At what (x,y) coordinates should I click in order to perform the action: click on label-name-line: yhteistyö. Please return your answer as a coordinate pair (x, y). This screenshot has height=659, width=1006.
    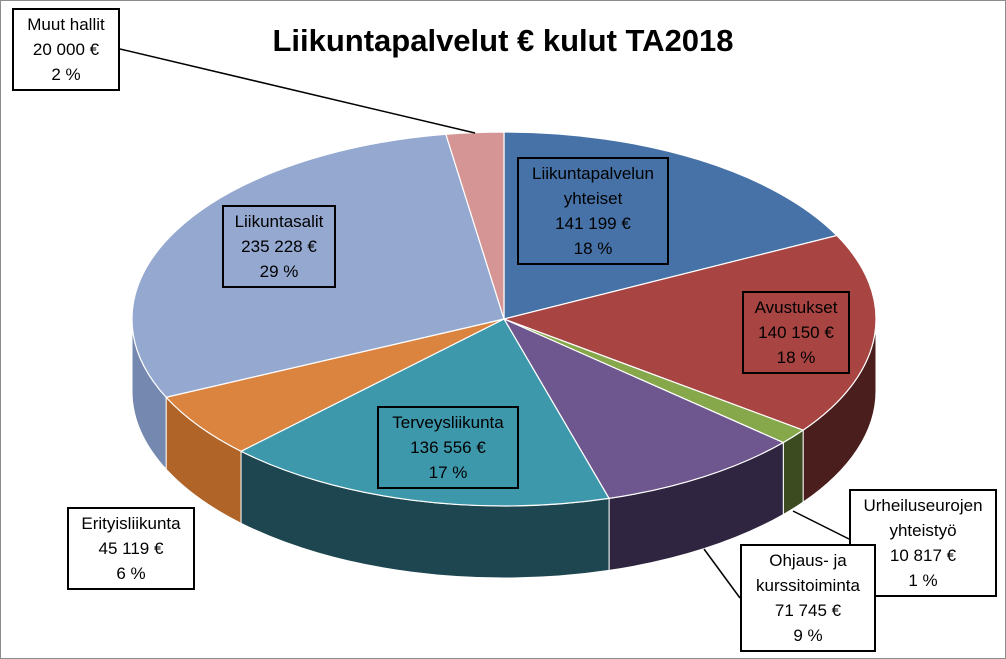
    Looking at the image, I should click on (923, 530).